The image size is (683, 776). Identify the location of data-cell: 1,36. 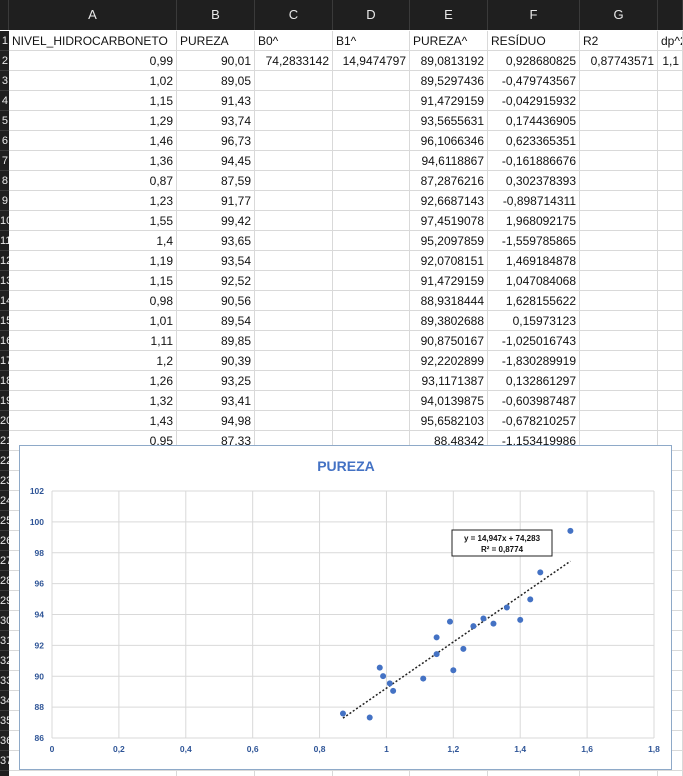
(93, 161).